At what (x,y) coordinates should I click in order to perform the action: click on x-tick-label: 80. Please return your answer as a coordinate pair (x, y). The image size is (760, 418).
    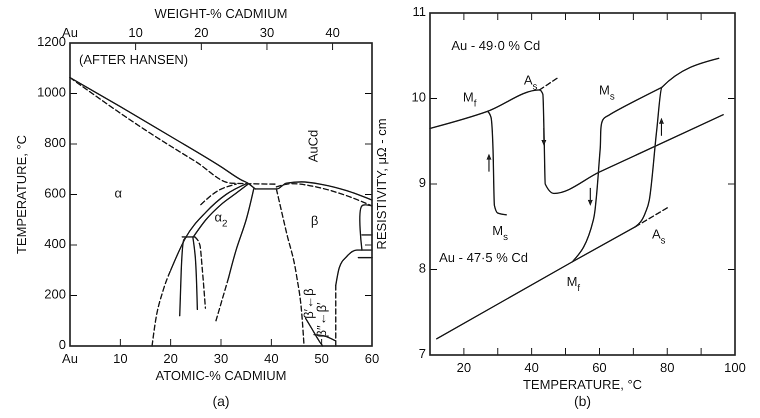
    Looking at the image, I should click on (667, 368).